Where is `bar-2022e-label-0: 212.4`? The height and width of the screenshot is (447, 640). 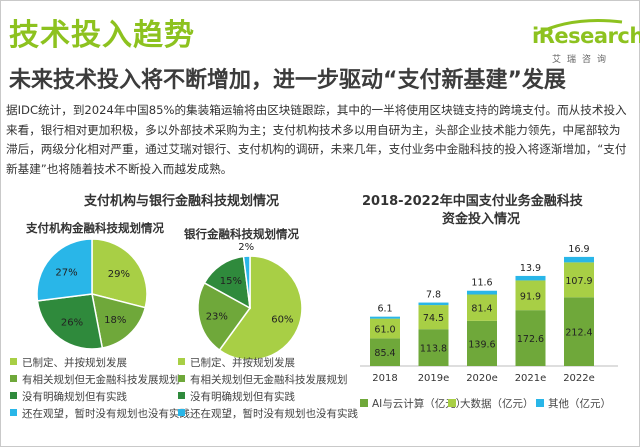 bar-2022e-label-0: 212.4 is located at coordinates (578, 333).